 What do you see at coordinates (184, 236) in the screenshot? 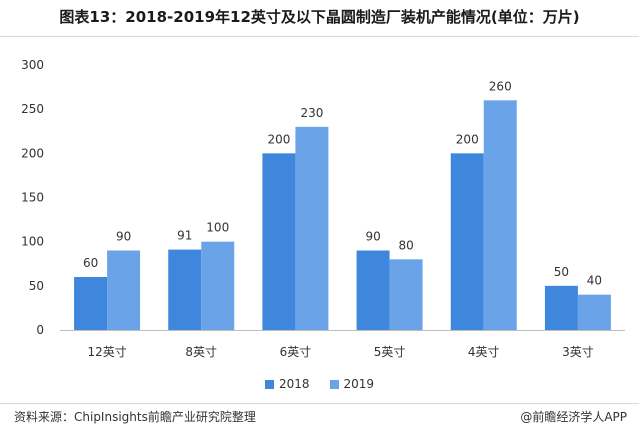
I see `data-label-2018-1: 91` at bounding box center [184, 236].